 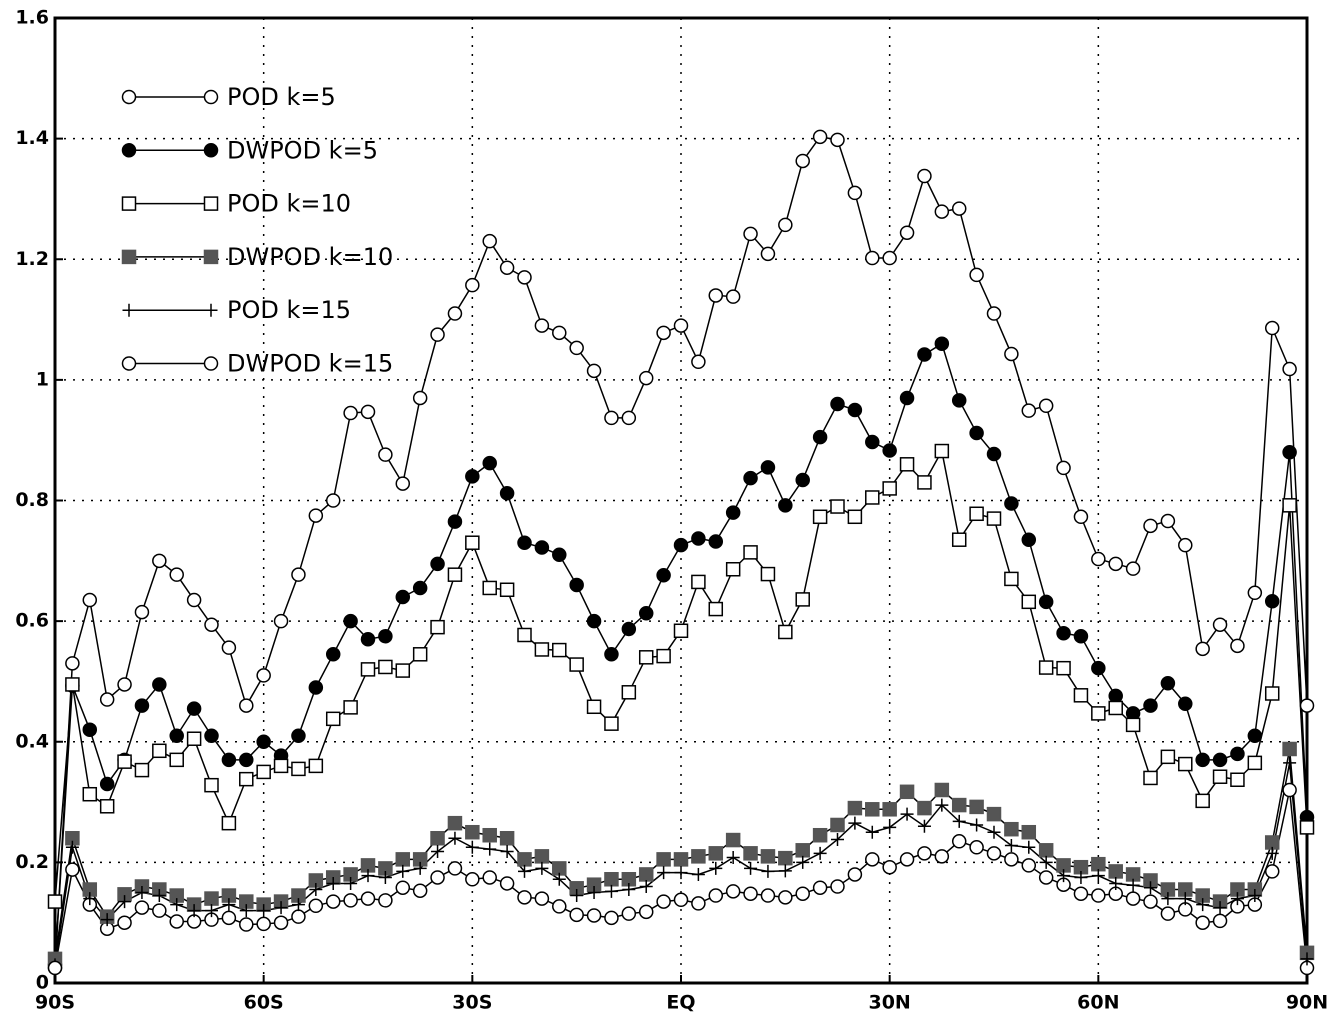 I want to click on y-tick-label: 1.4, so click(x=32, y=138).